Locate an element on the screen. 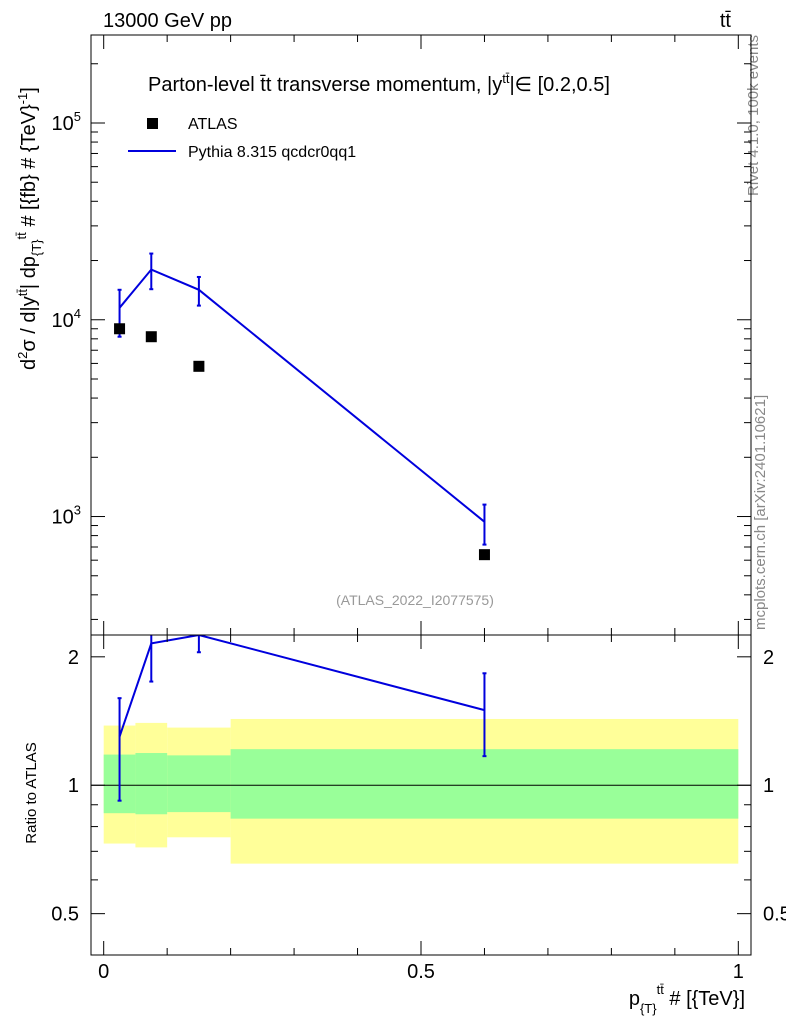  process-label: tt̄ is located at coordinates (726, 21).